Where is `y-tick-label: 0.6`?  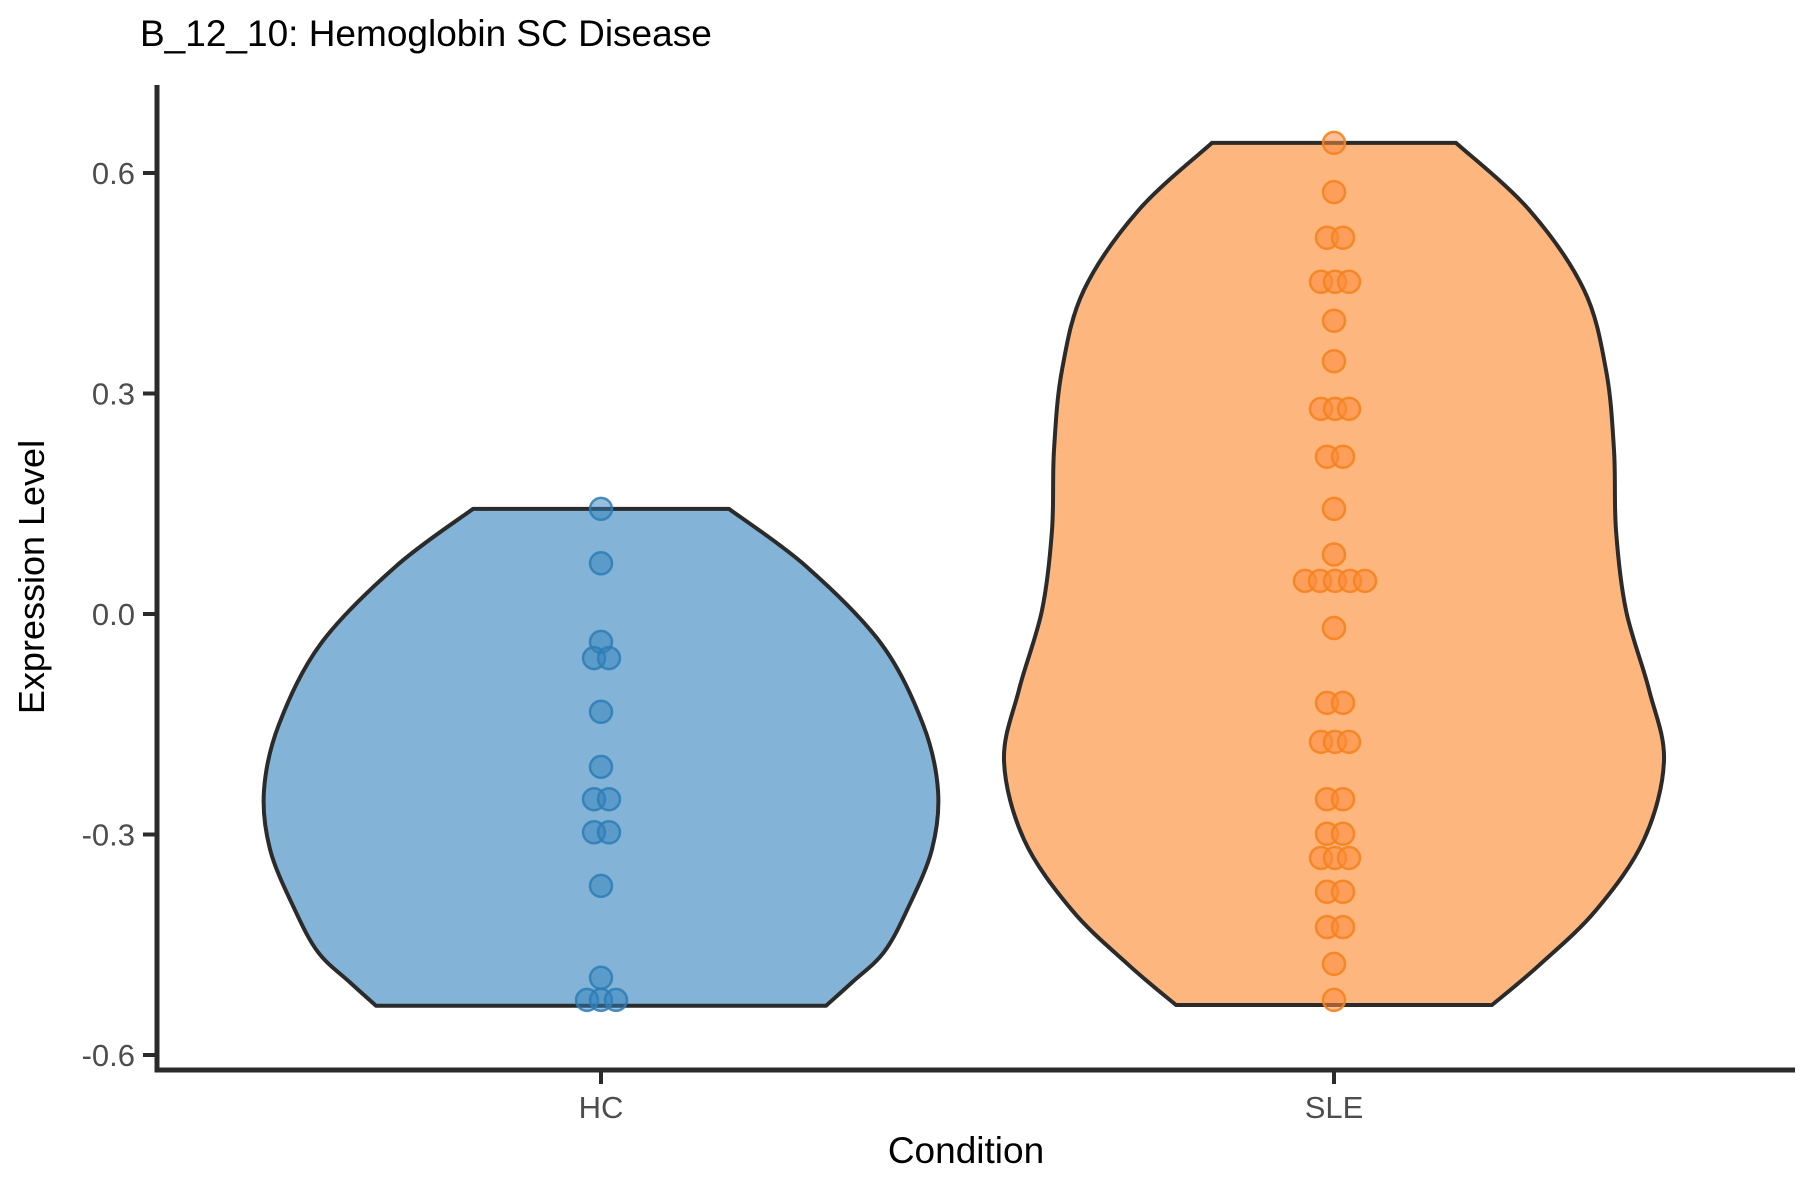 y-tick-label: 0.6 is located at coordinates (113, 173).